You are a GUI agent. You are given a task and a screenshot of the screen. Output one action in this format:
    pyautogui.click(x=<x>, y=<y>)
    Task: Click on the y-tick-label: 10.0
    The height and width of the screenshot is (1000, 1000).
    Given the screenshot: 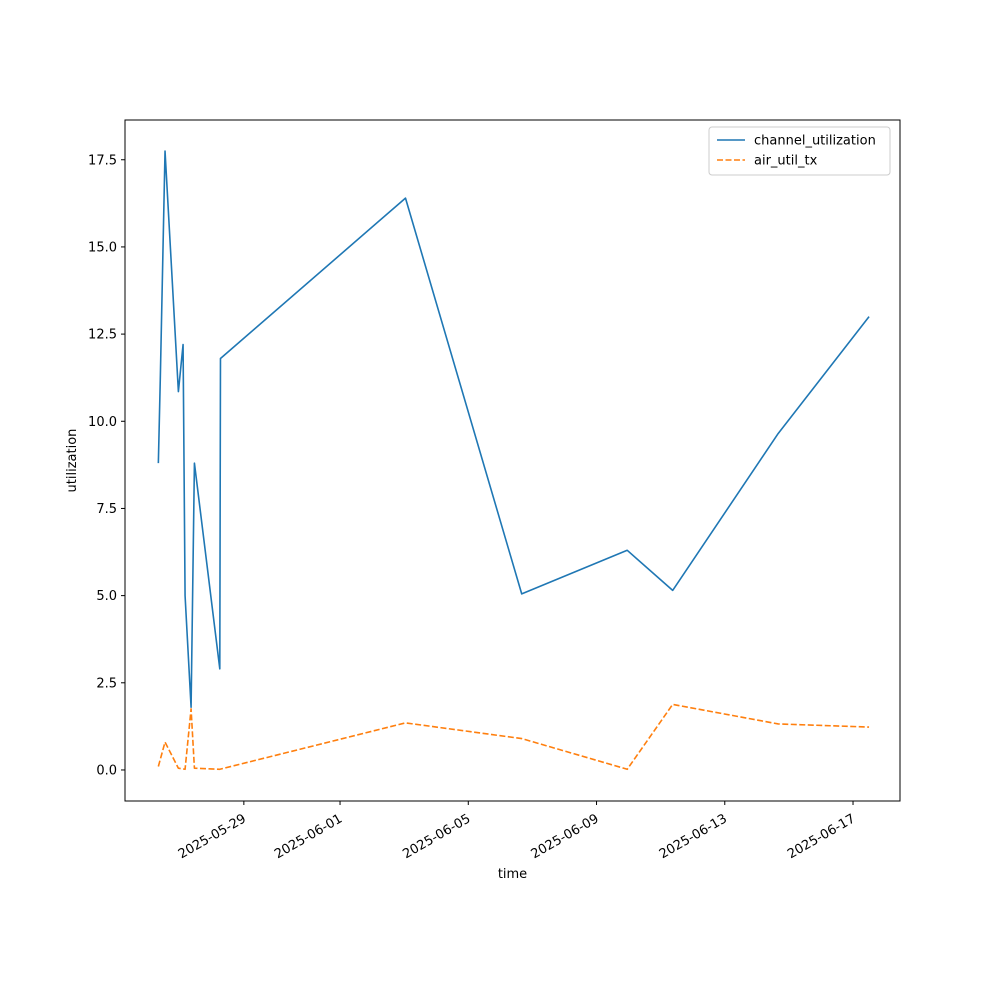 What is the action you would take?
    pyautogui.click(x=102, y=422)
    